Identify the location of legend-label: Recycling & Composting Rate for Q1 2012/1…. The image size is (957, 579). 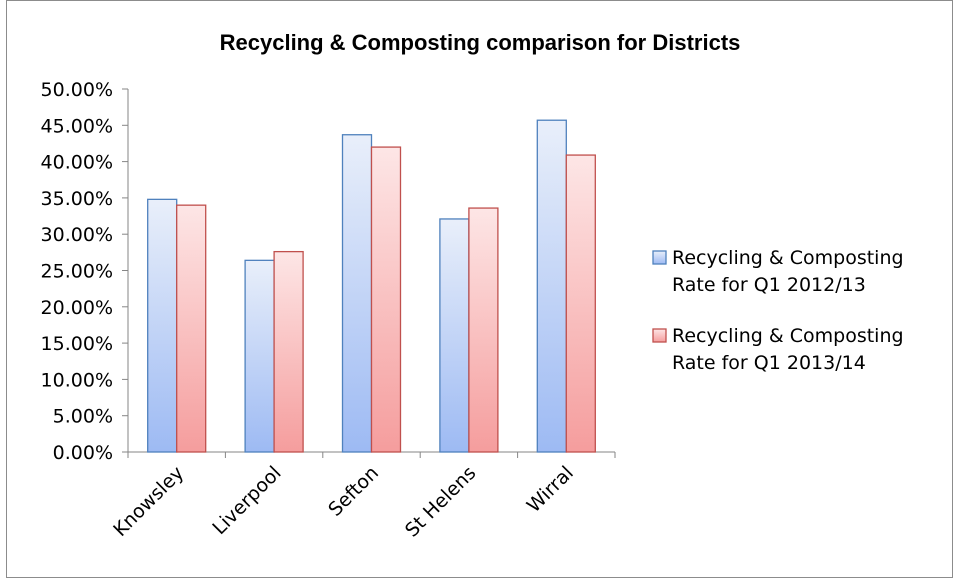
(788, 271).